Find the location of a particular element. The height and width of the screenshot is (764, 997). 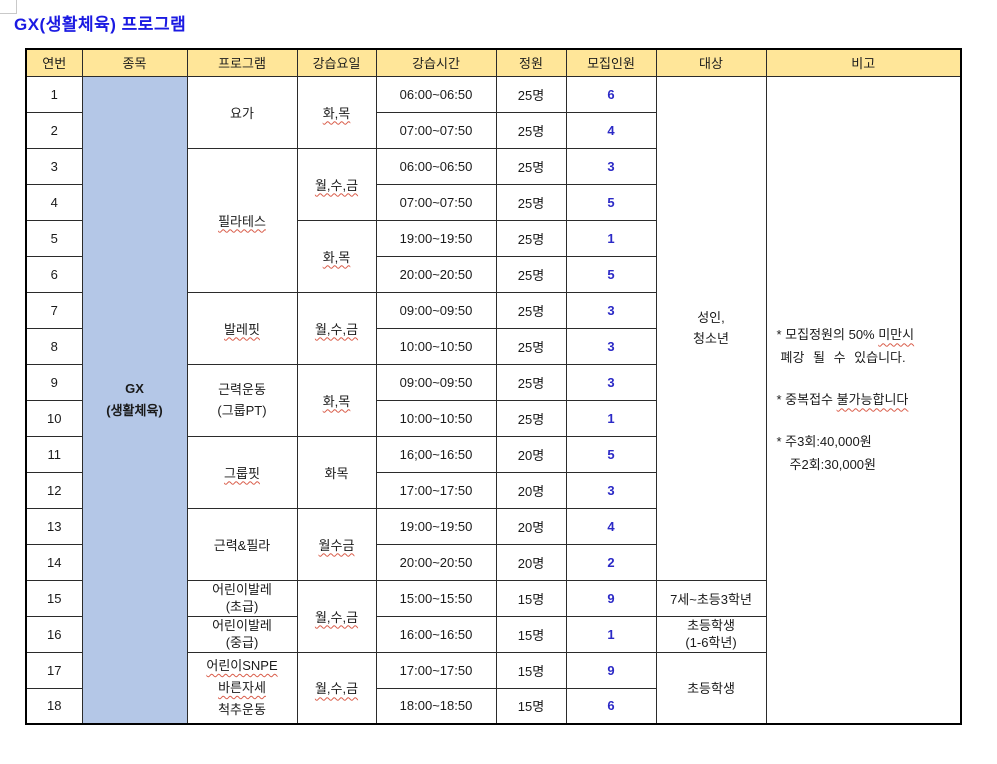

header-category: 종목 is located at coordinates (134, 62).